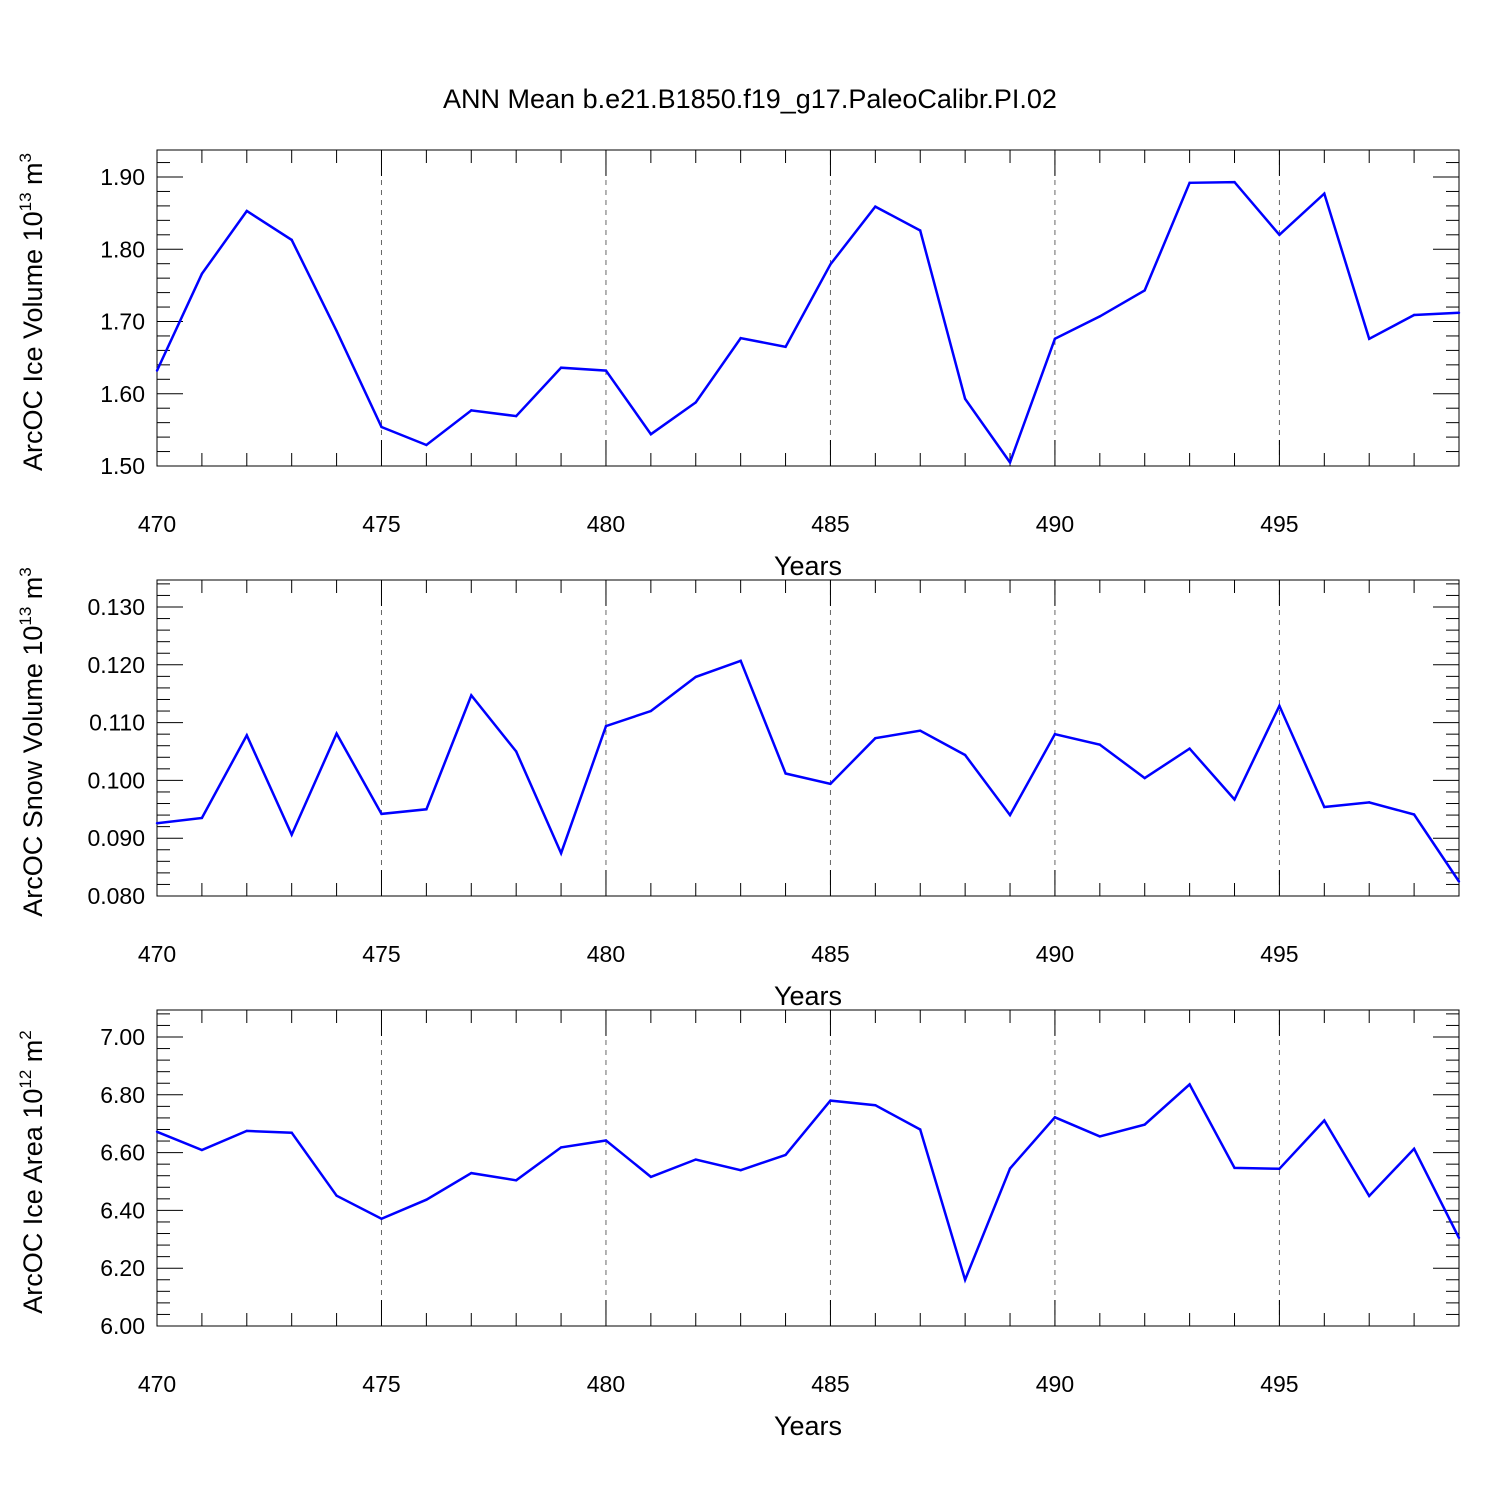  I want to click on y-tick-label: 7.00, so click(122, 1037).